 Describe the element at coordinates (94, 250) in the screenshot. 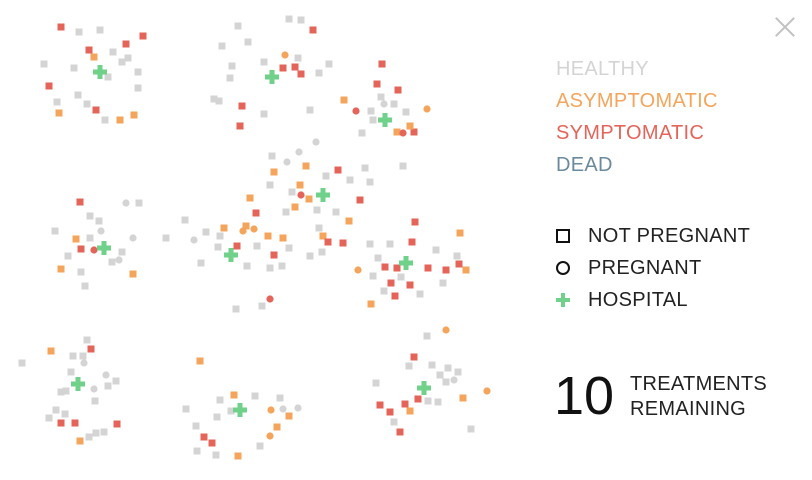

I see `agent-symptomatic-pregnant` at that location.